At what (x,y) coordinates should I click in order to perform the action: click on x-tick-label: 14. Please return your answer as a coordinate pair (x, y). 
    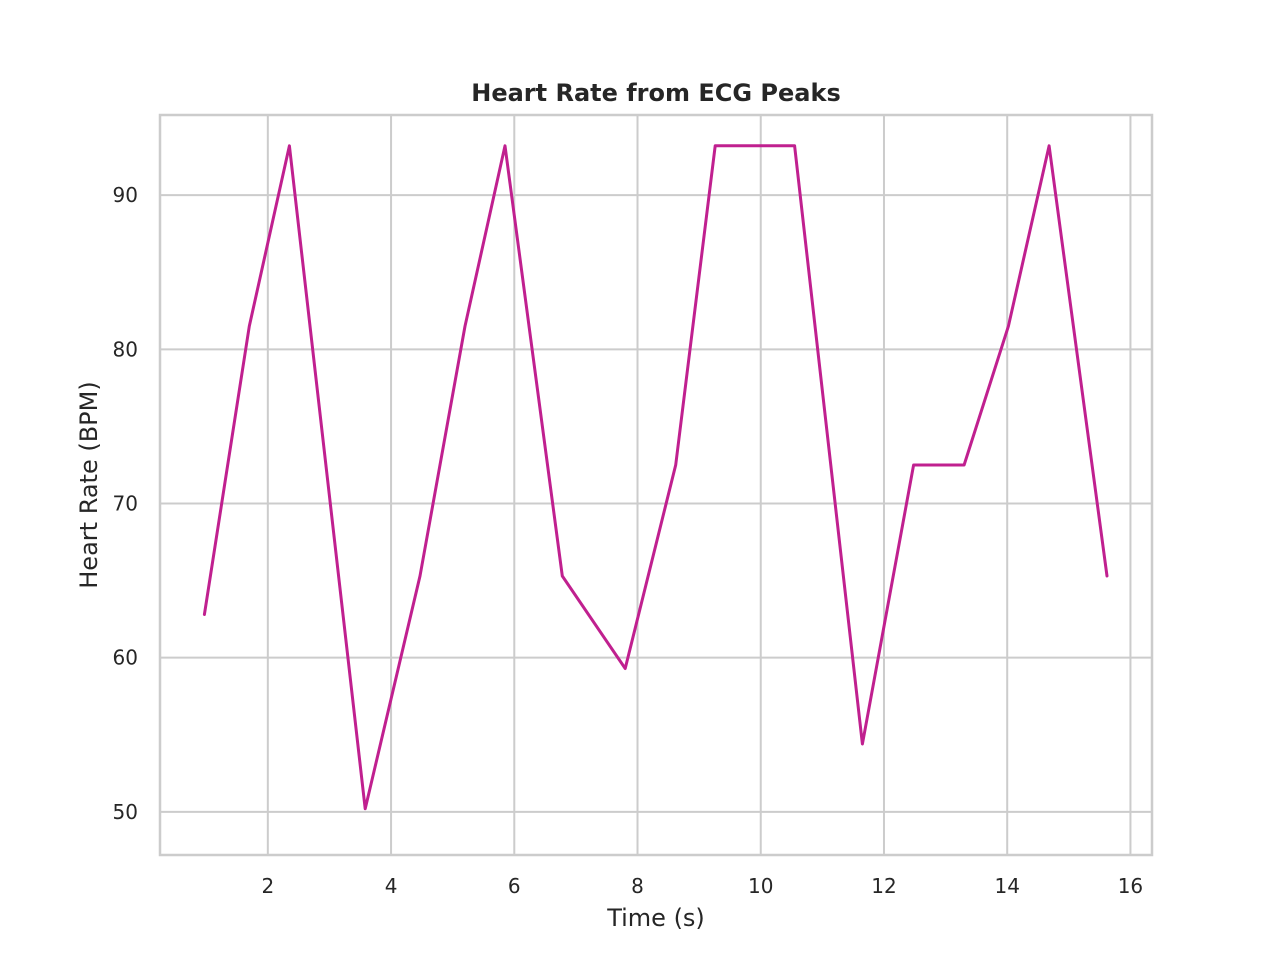
    Looking at the image, I should click on (1006, 886).